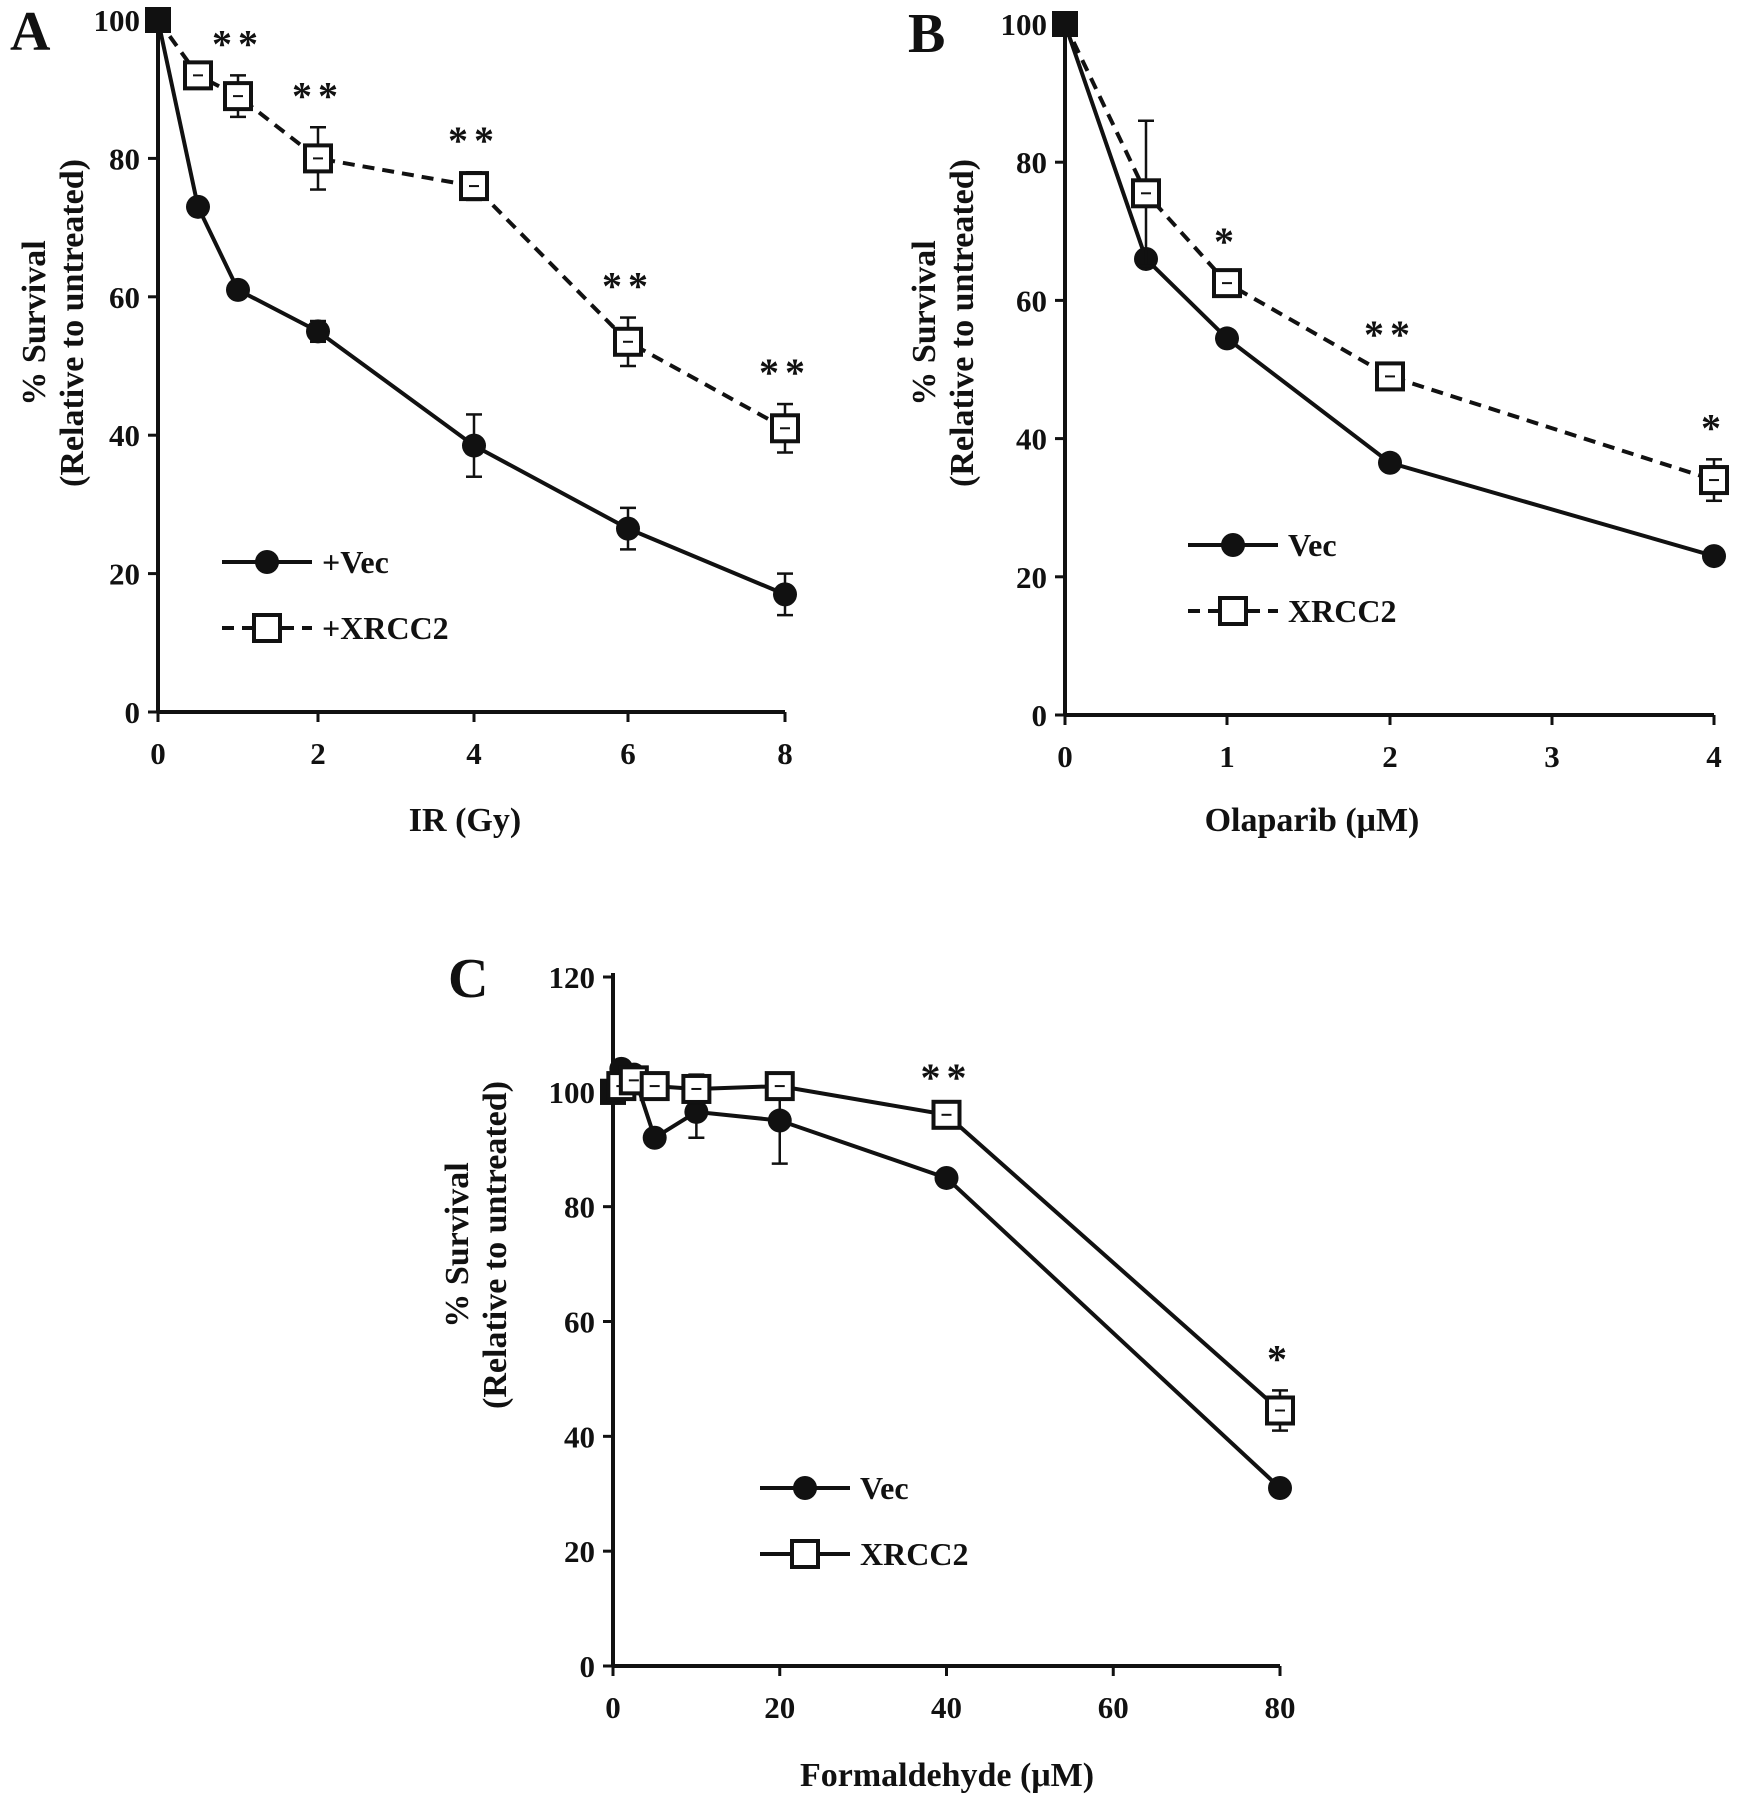 This screenshot has width=1737, height=1800. Describe the element at coordinates (385, 628) in the screenshot. I see `pa-legend-label: +XRCC2` at that location.